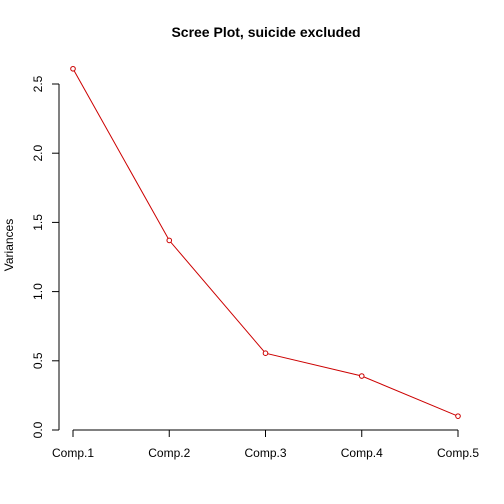  I want to click on y-axis-label: Variances, so click(9, 245).